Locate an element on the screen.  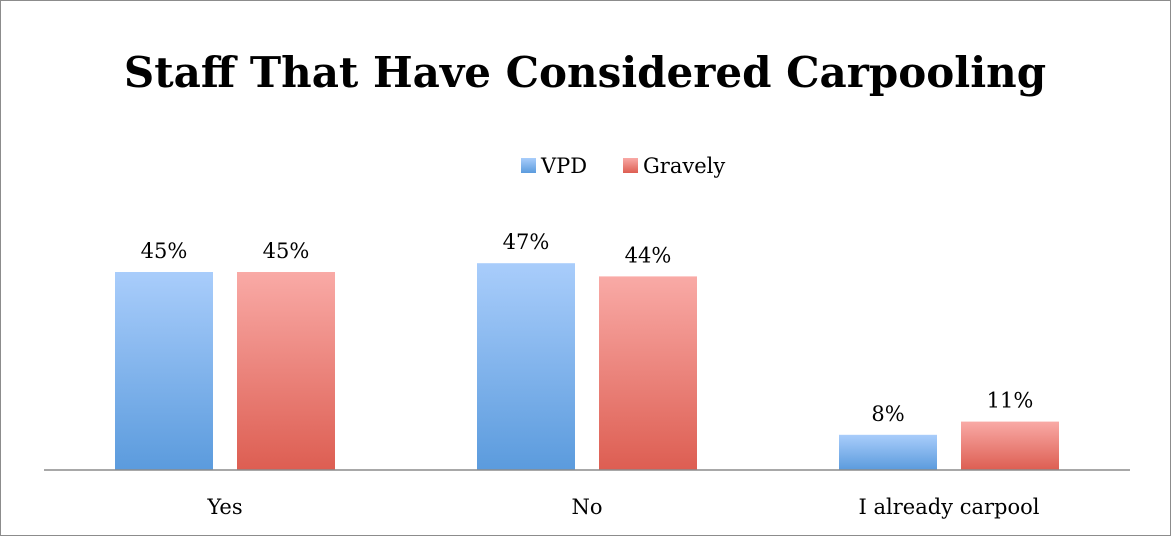
data-label-vpd-2: 8% is located at coordinates (887, 414).